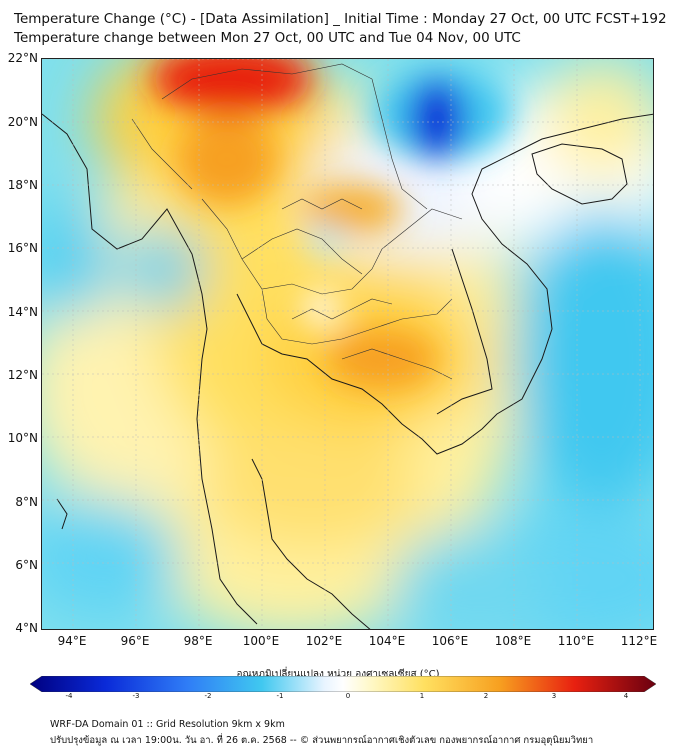  Describe the element at coordinates (208, 696) in the screenshot. I see `colorbar-tick: -2` at that location.